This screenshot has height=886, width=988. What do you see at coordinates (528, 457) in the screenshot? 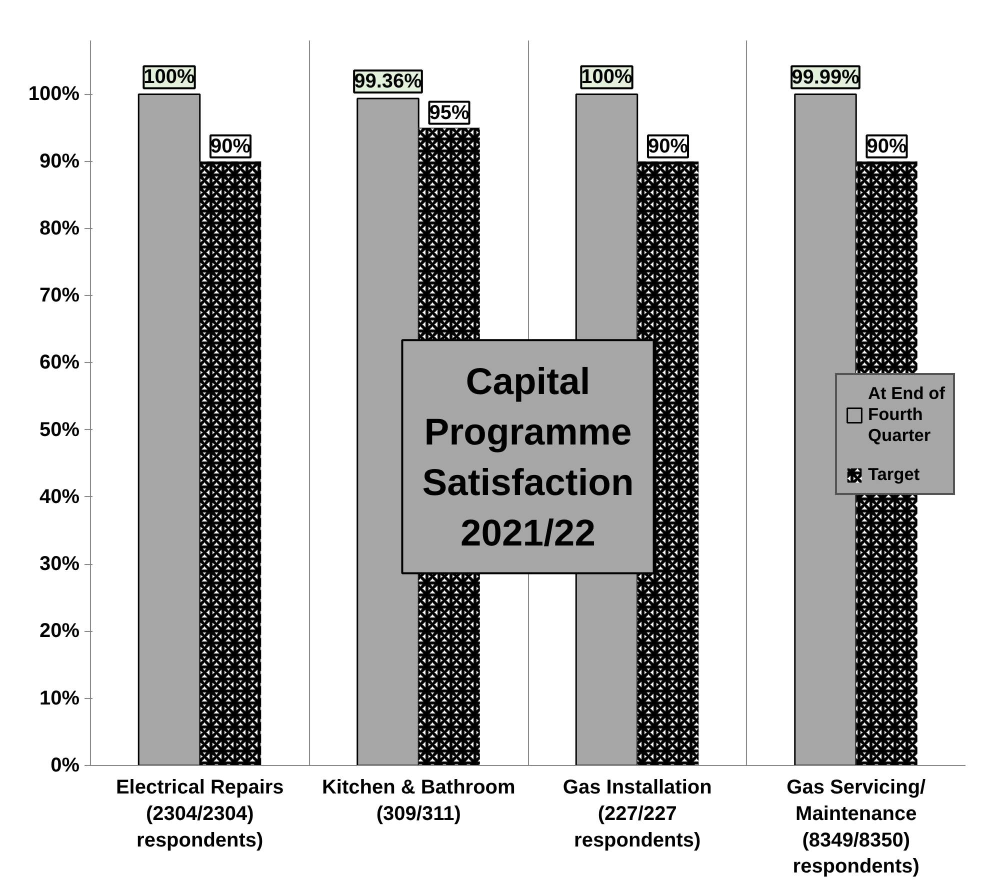
I see `text: Capital Programme Satisfaction 2021/22` at bounding box center [528, 457].